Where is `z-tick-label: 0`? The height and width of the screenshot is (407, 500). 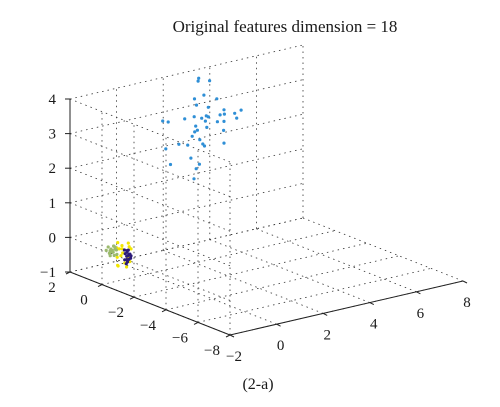
z-tick-label: 0 is located at coordinates (53, 238).